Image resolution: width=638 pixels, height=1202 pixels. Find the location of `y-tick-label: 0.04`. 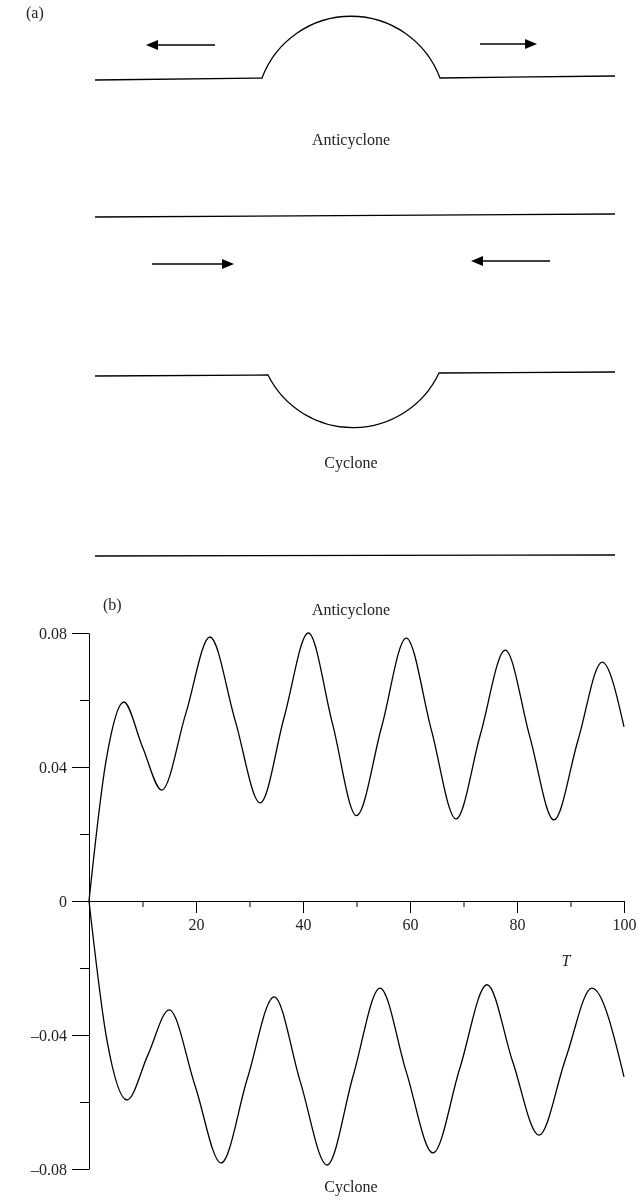

y-tick-label: 0.04 is located at coordinates (53, 767).